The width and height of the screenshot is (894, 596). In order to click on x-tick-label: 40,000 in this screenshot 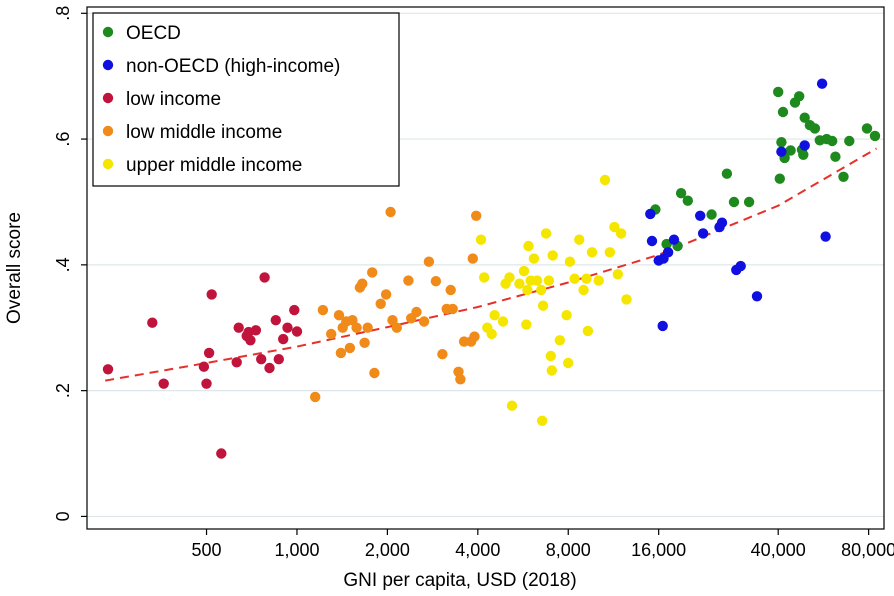, I will do `click(778, 550)`.